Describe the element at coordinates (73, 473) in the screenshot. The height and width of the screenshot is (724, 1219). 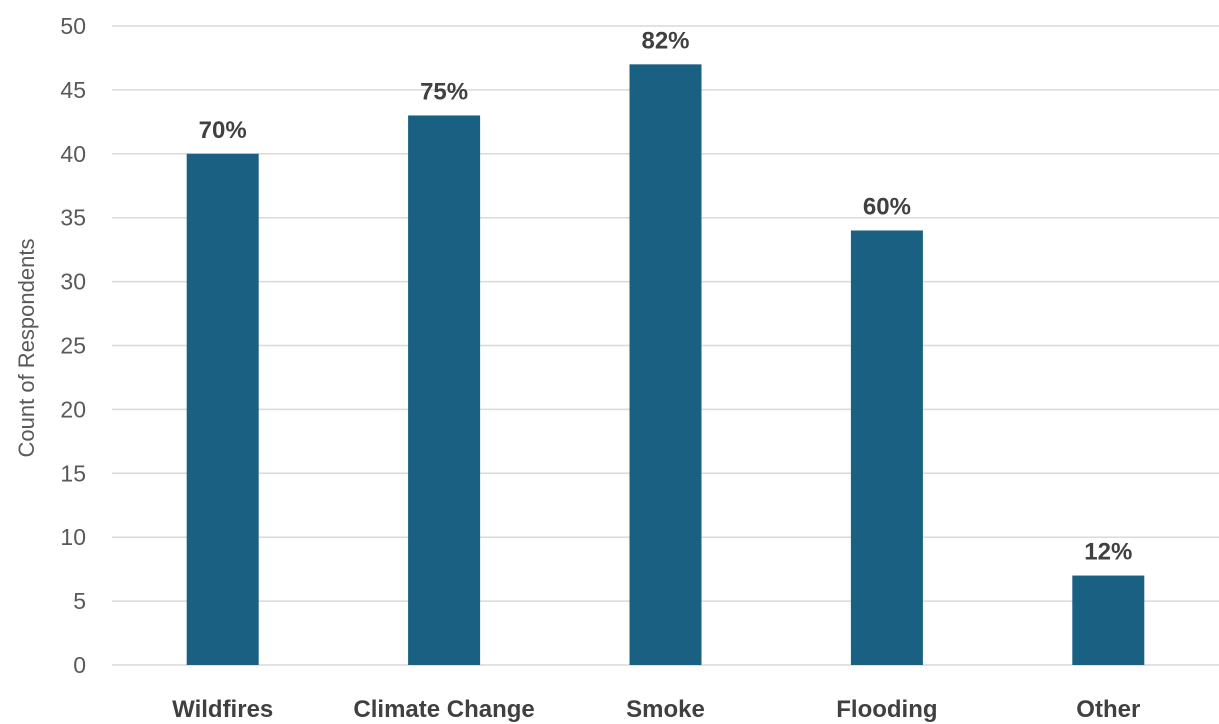
I see `y-tick-label: 15` at that location.